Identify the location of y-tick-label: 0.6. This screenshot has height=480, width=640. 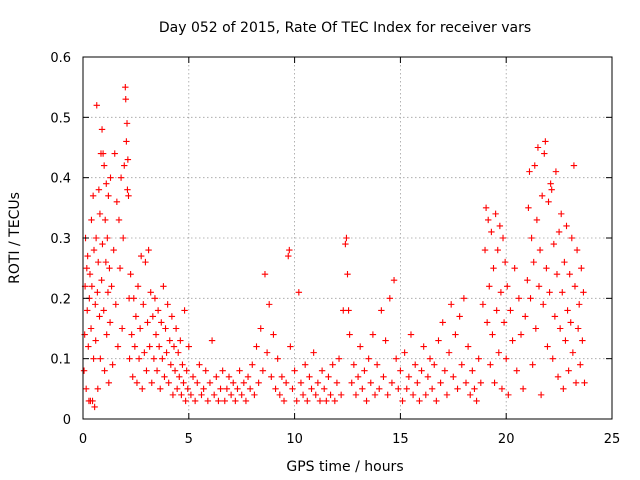
(60, 58).